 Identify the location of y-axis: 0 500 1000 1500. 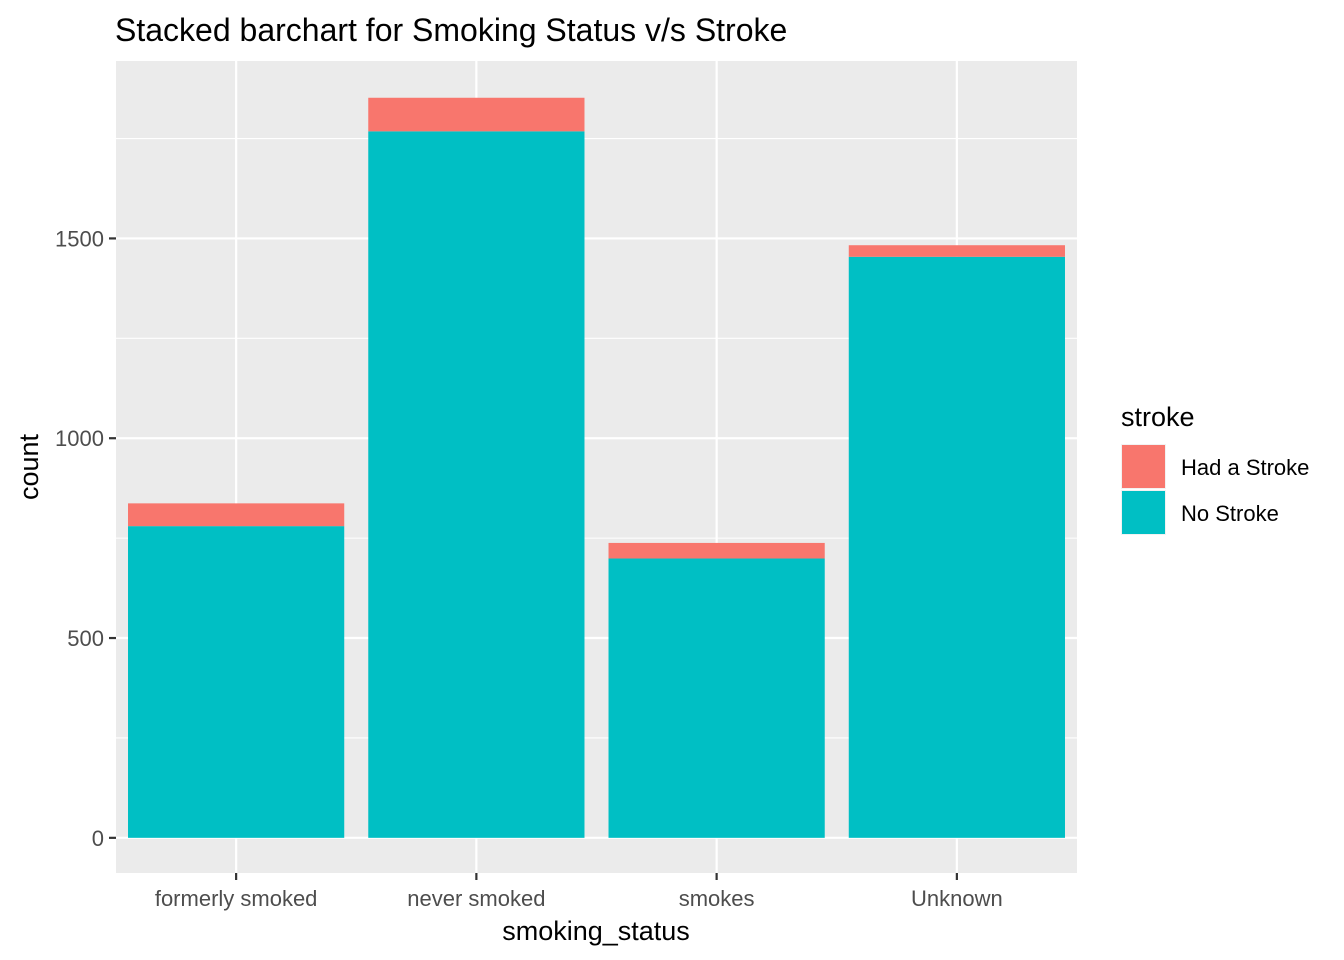
(85, 538).